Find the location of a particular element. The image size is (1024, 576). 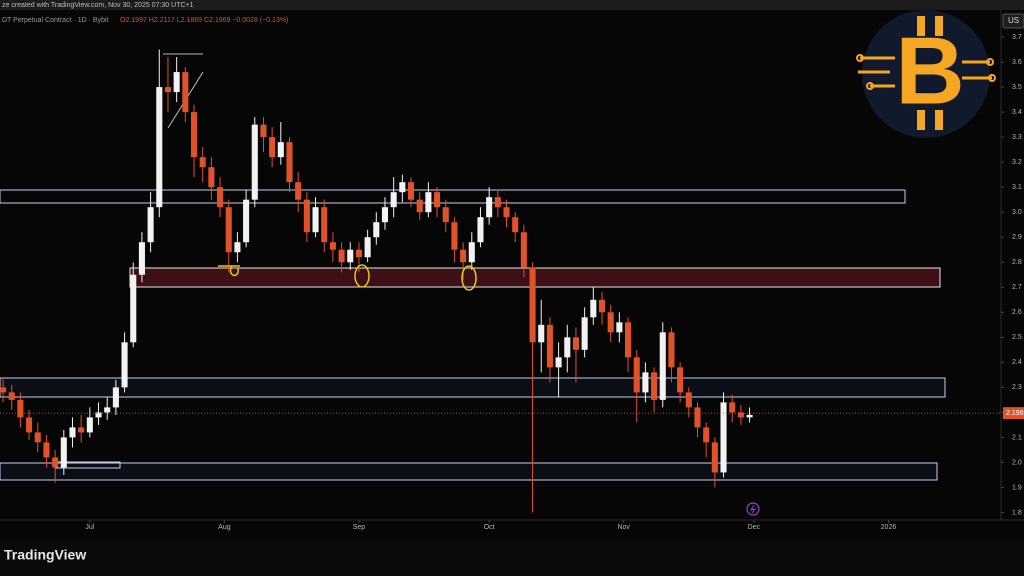

x-tick-label: Aug is located at coordinates (224, 527).